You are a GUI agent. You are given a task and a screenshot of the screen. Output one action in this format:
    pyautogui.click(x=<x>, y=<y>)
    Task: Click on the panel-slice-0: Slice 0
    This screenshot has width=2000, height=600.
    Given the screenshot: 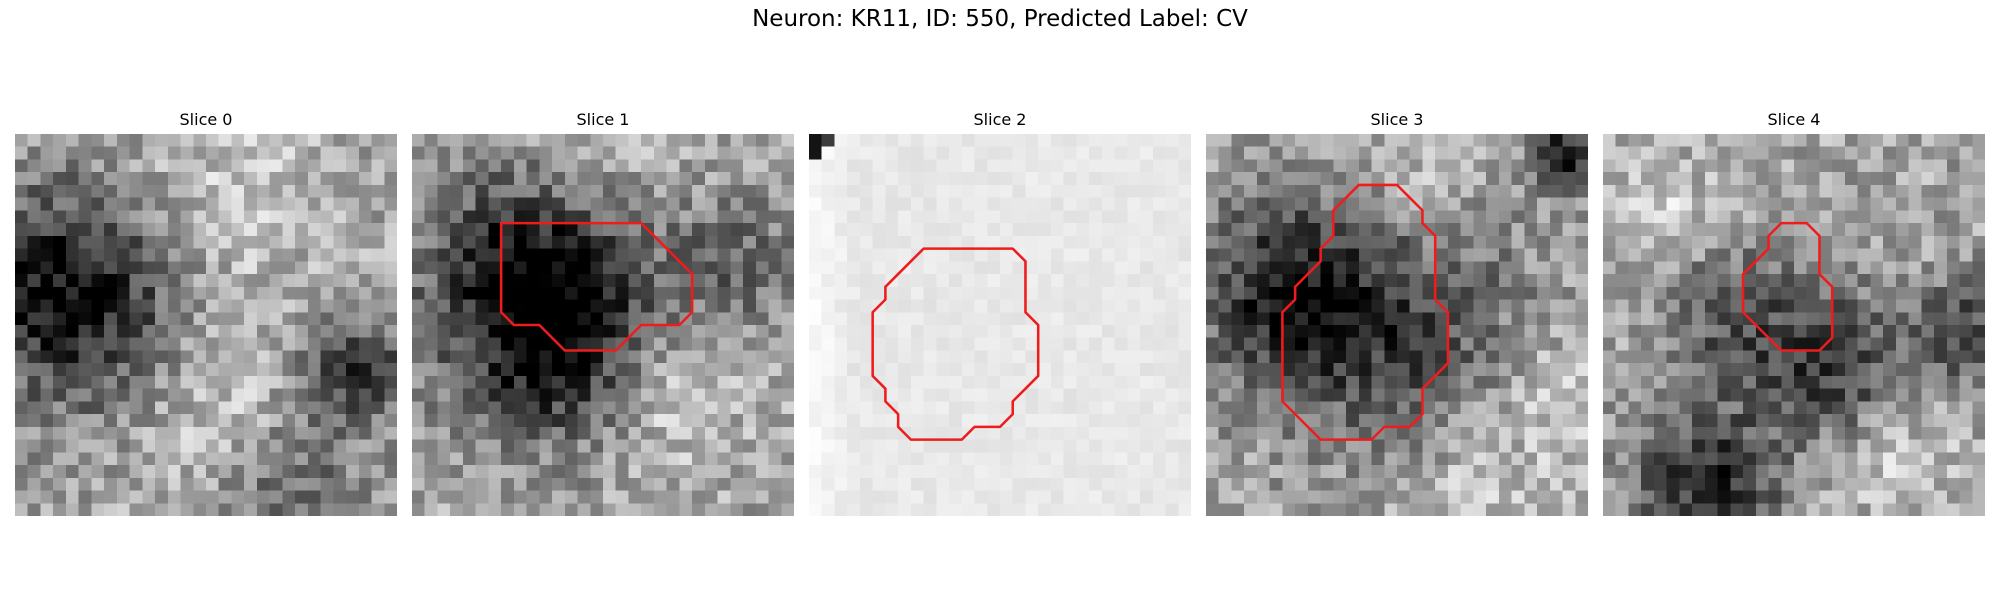 What is the action you would take?
    pyautogui.click(x=206, y=312)
    